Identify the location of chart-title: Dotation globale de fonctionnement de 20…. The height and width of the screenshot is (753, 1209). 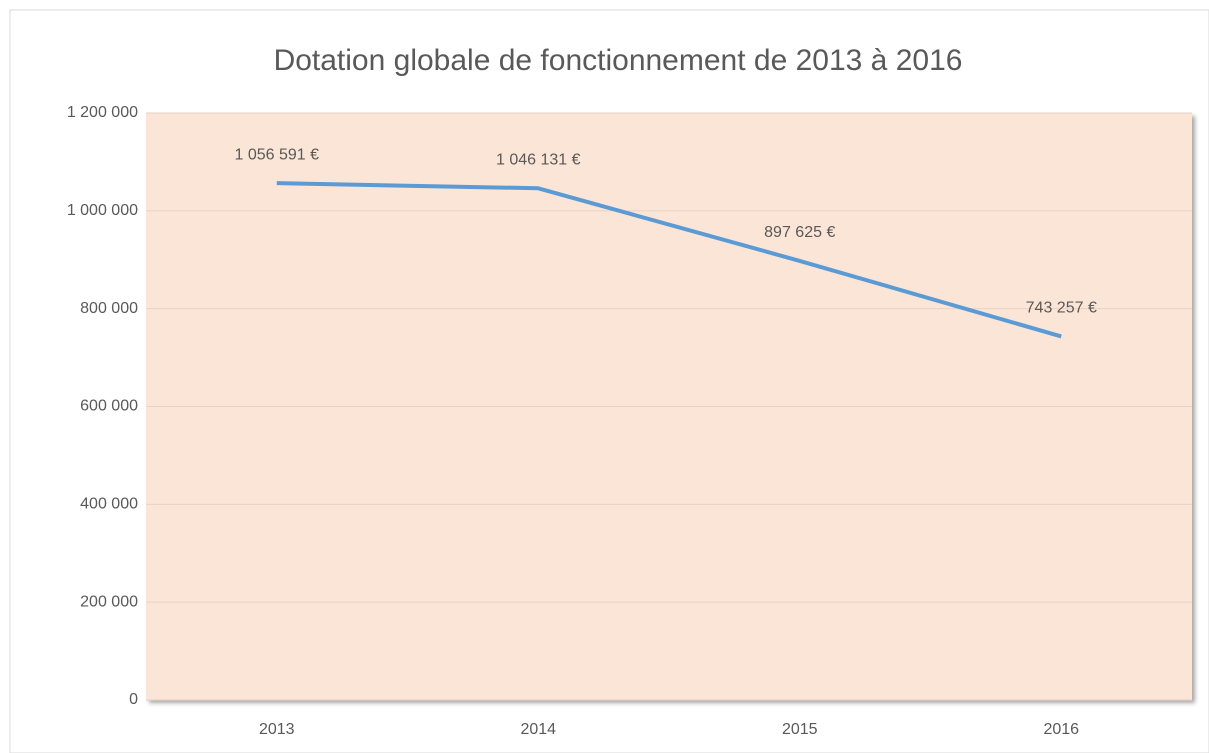
(618, 60).